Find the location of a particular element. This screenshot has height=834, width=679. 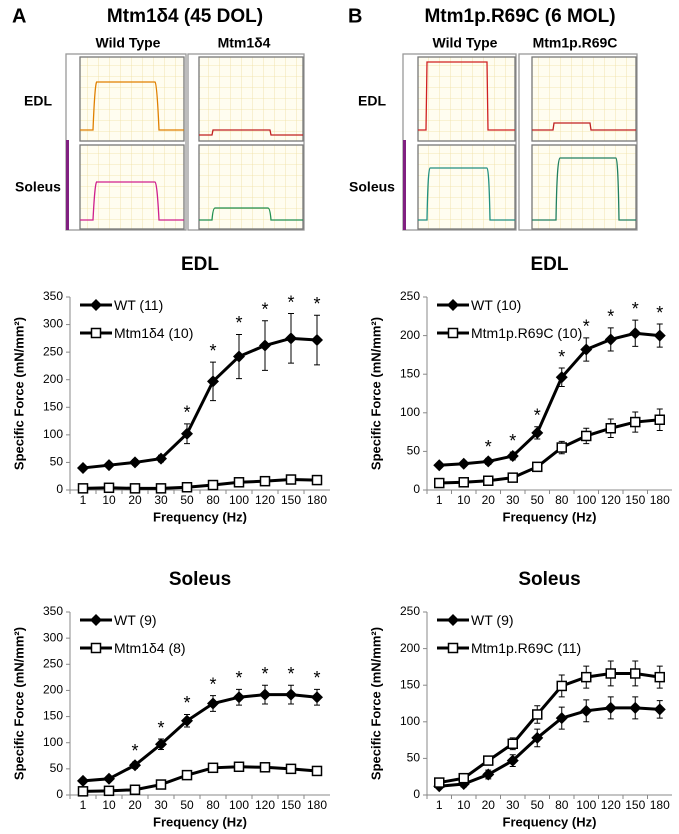

legend-label: Mtm1p.R69C (11) is located at coordinates (526, 648).